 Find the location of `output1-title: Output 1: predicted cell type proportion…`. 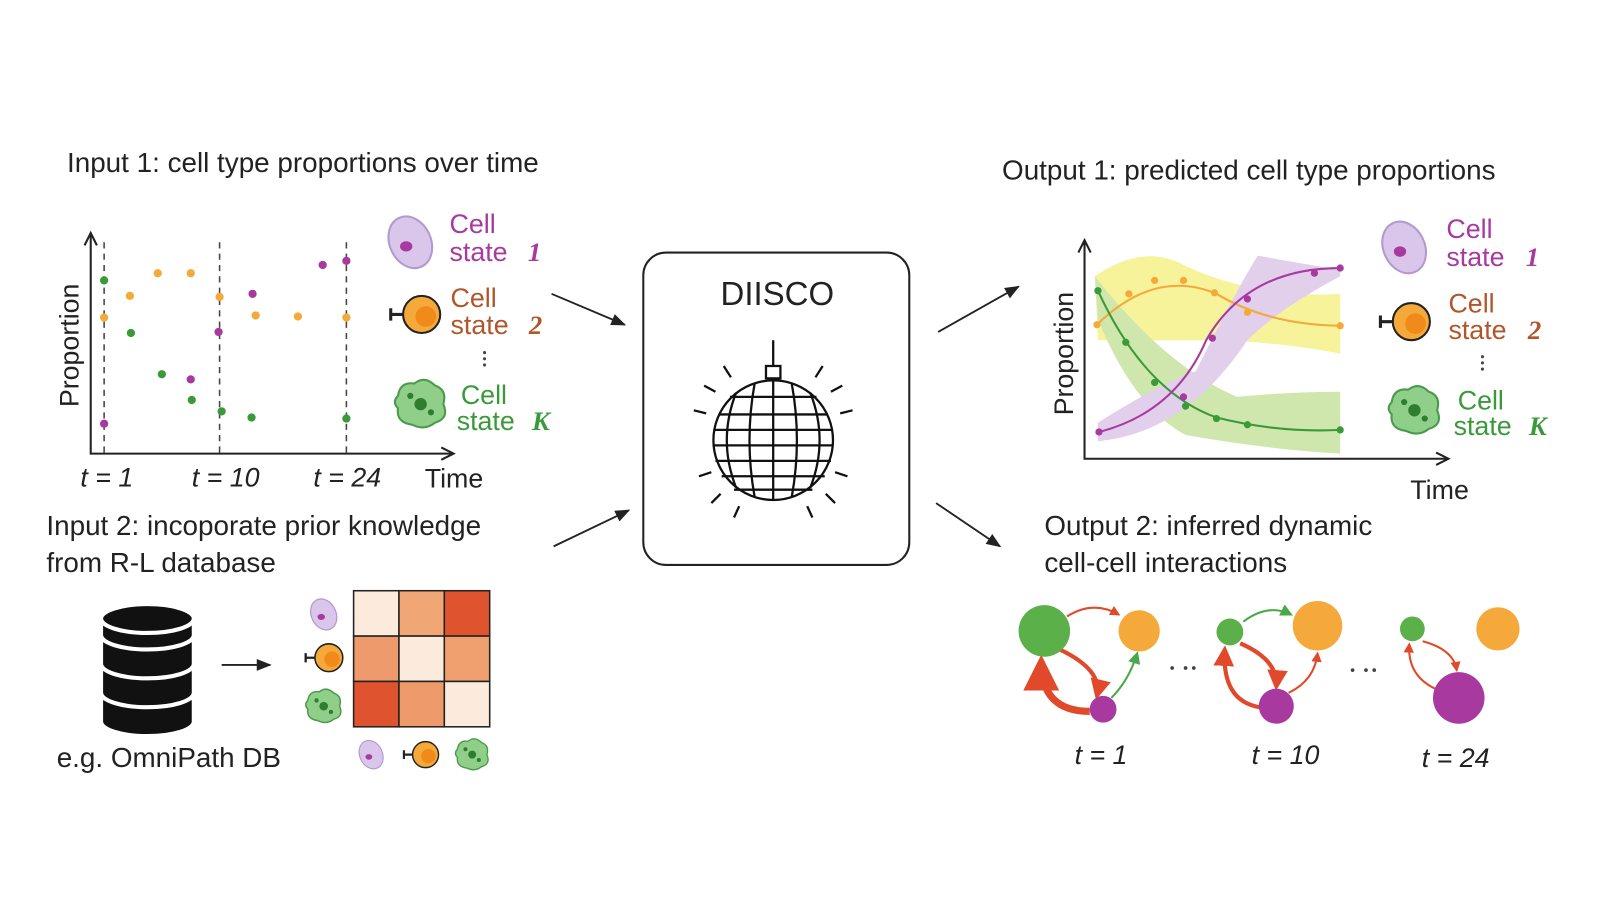

output1-title: Output 1: predicted cell type proportion… is located at coordinates (1248, 169).